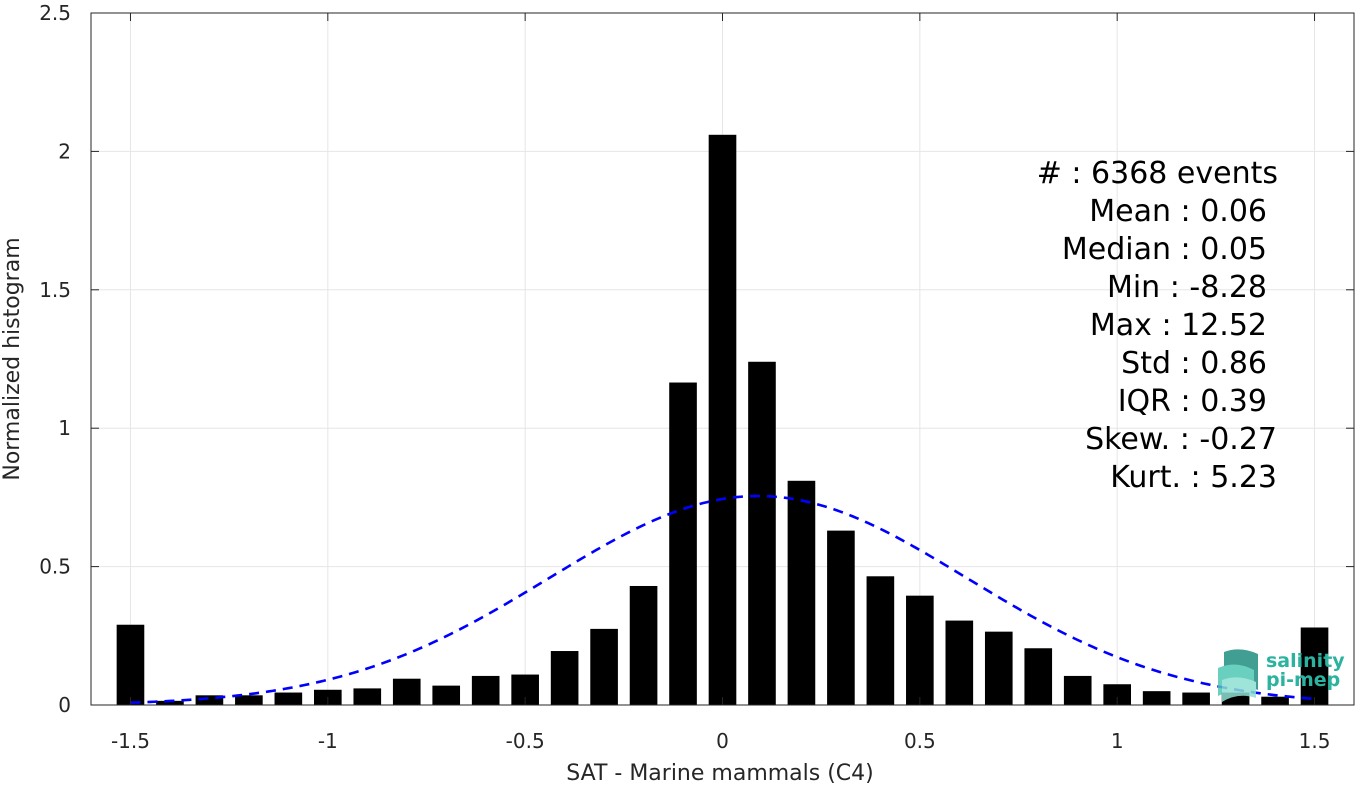  Describe the element at coordinates (1238, 675) in the screenshot. I see `wave-logo-icon` at that location.